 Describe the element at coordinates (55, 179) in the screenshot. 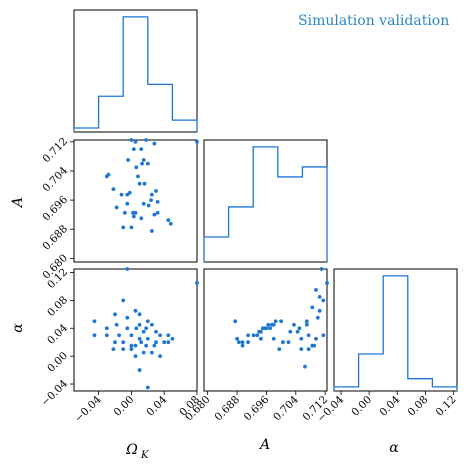

I see `y-tick-label-a: 0.704` at that location.